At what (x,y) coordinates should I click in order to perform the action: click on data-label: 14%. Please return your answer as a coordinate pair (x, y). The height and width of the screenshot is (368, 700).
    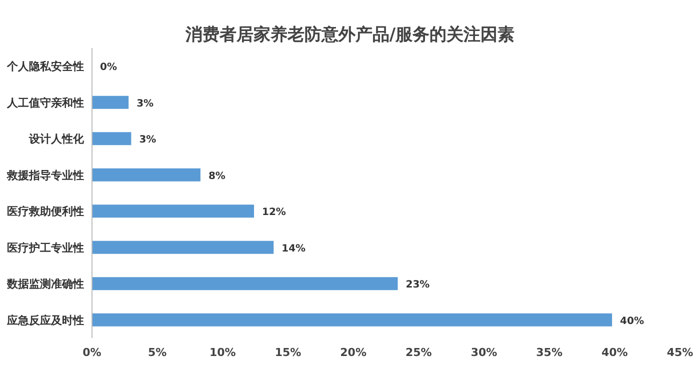
    Looking at the image, I should click on (294, 248).